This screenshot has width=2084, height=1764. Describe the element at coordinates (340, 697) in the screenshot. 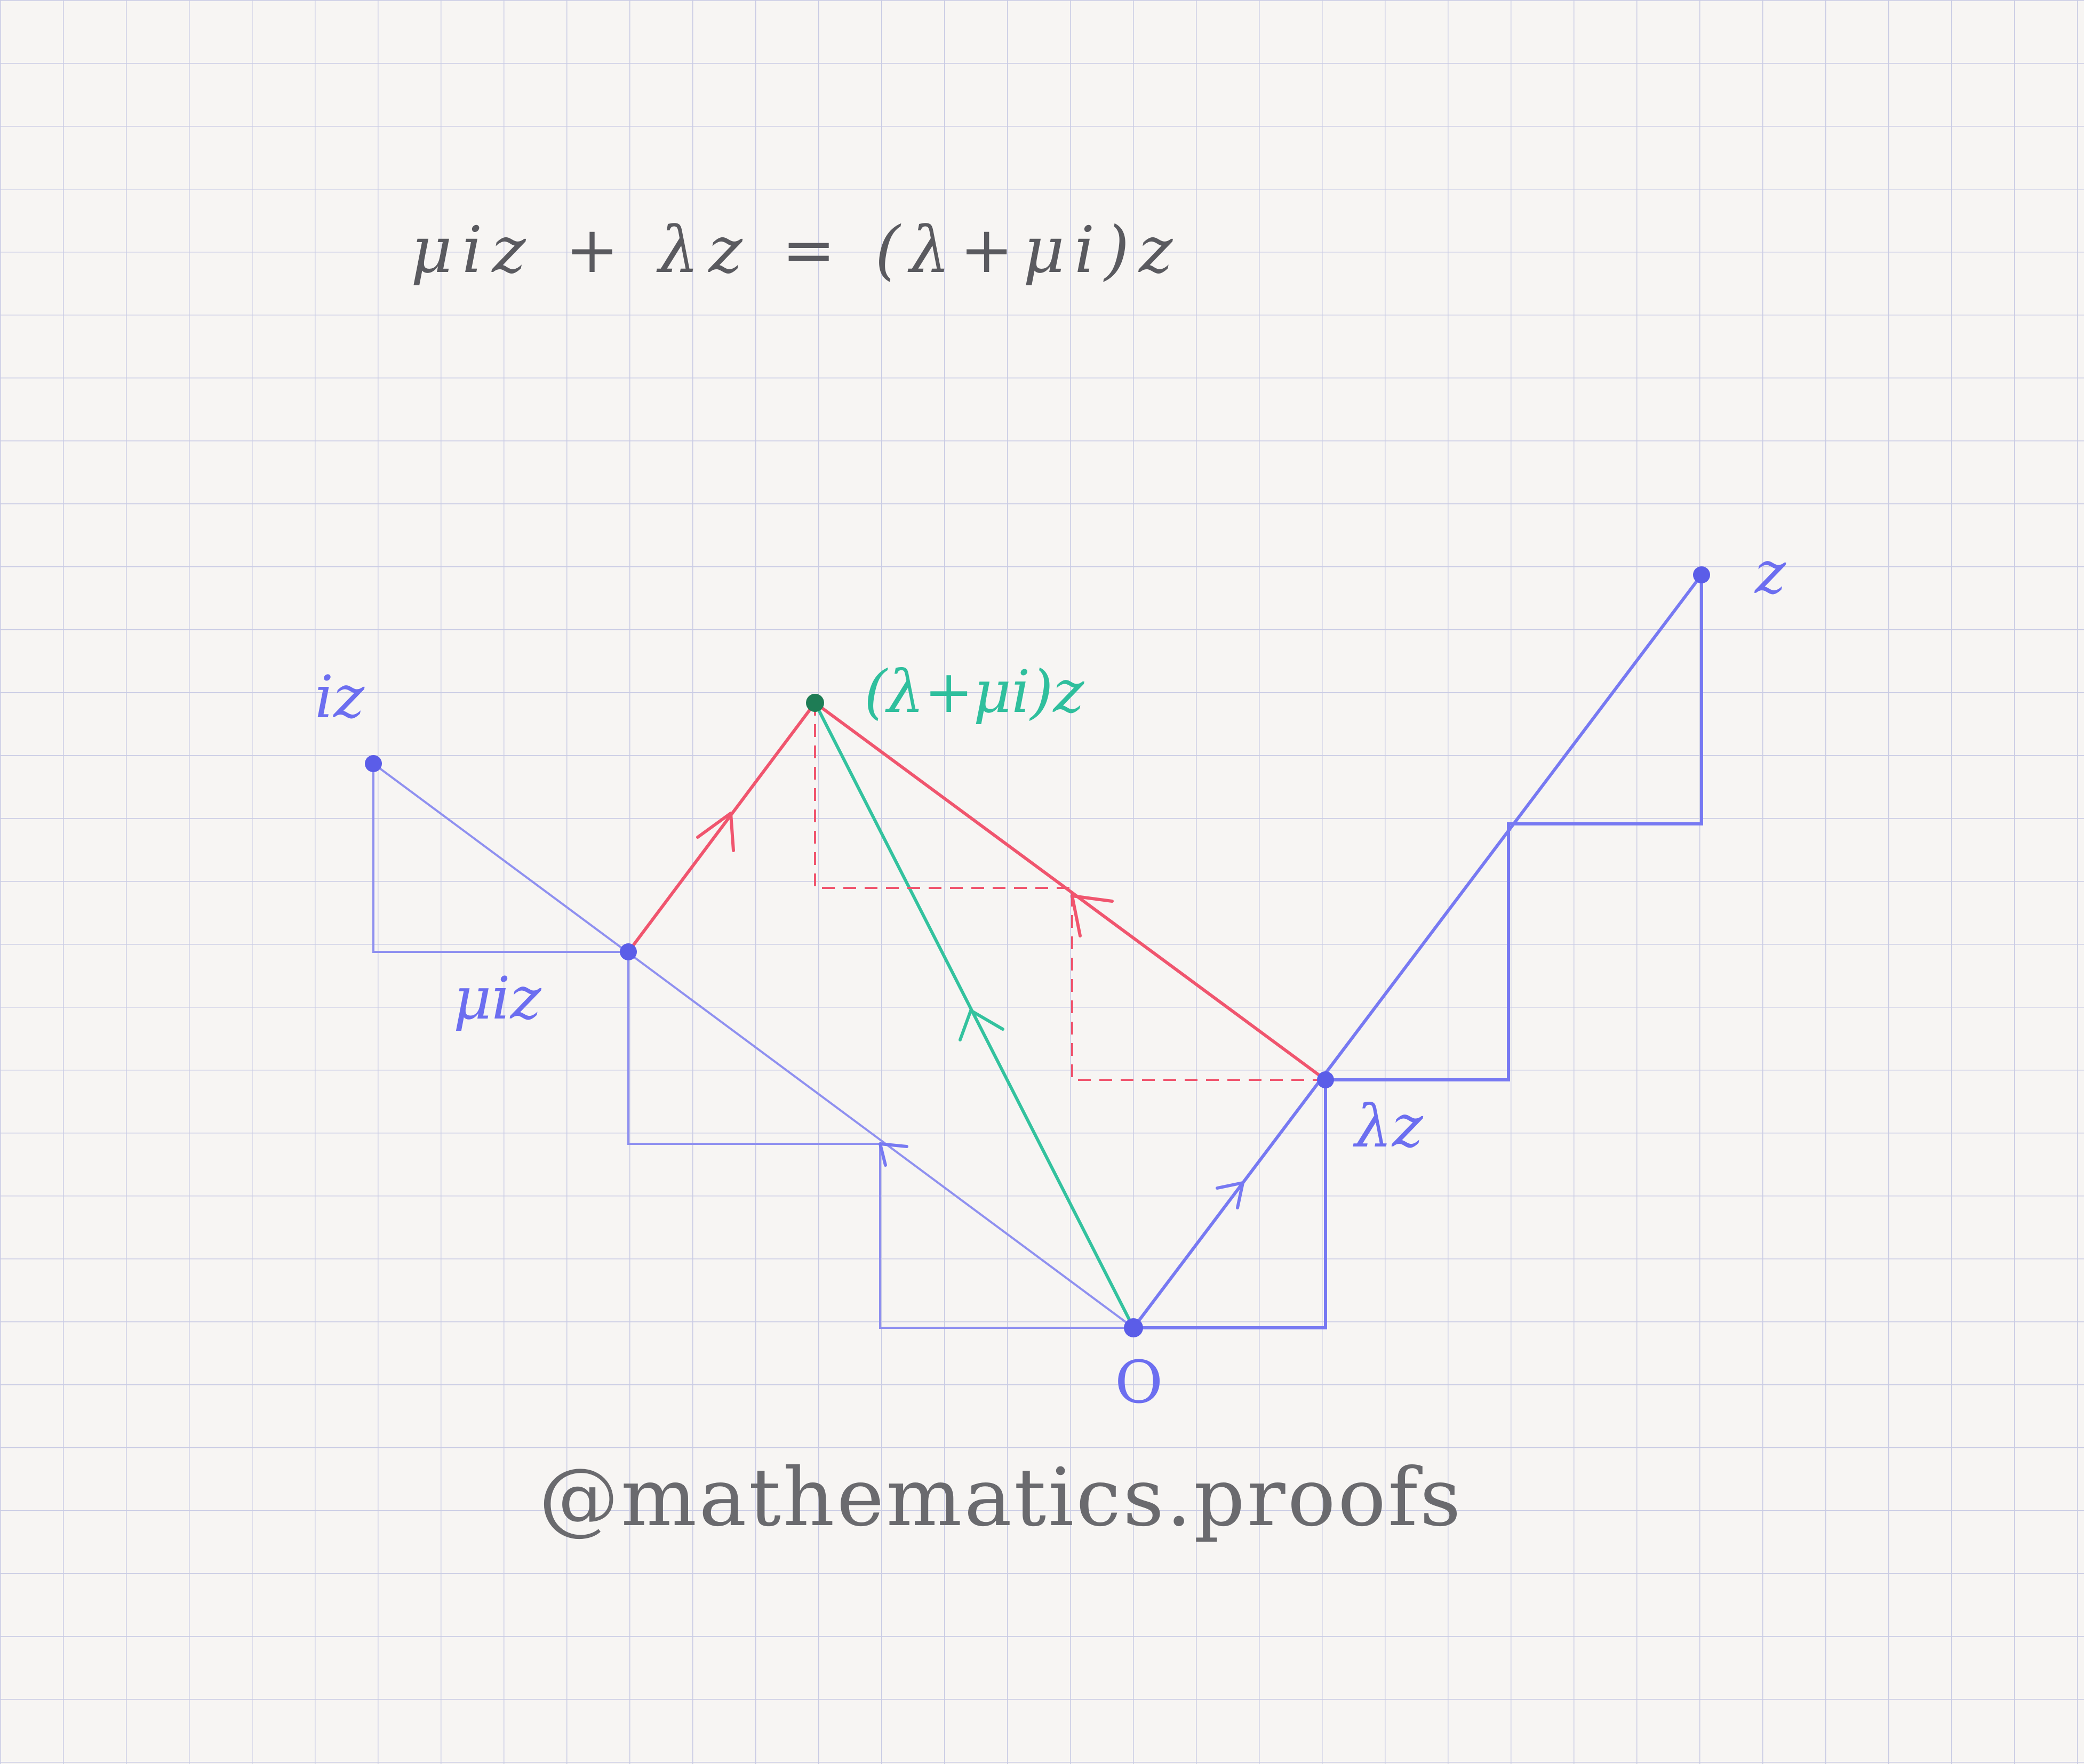

I see `label-iz: iz` at that location.